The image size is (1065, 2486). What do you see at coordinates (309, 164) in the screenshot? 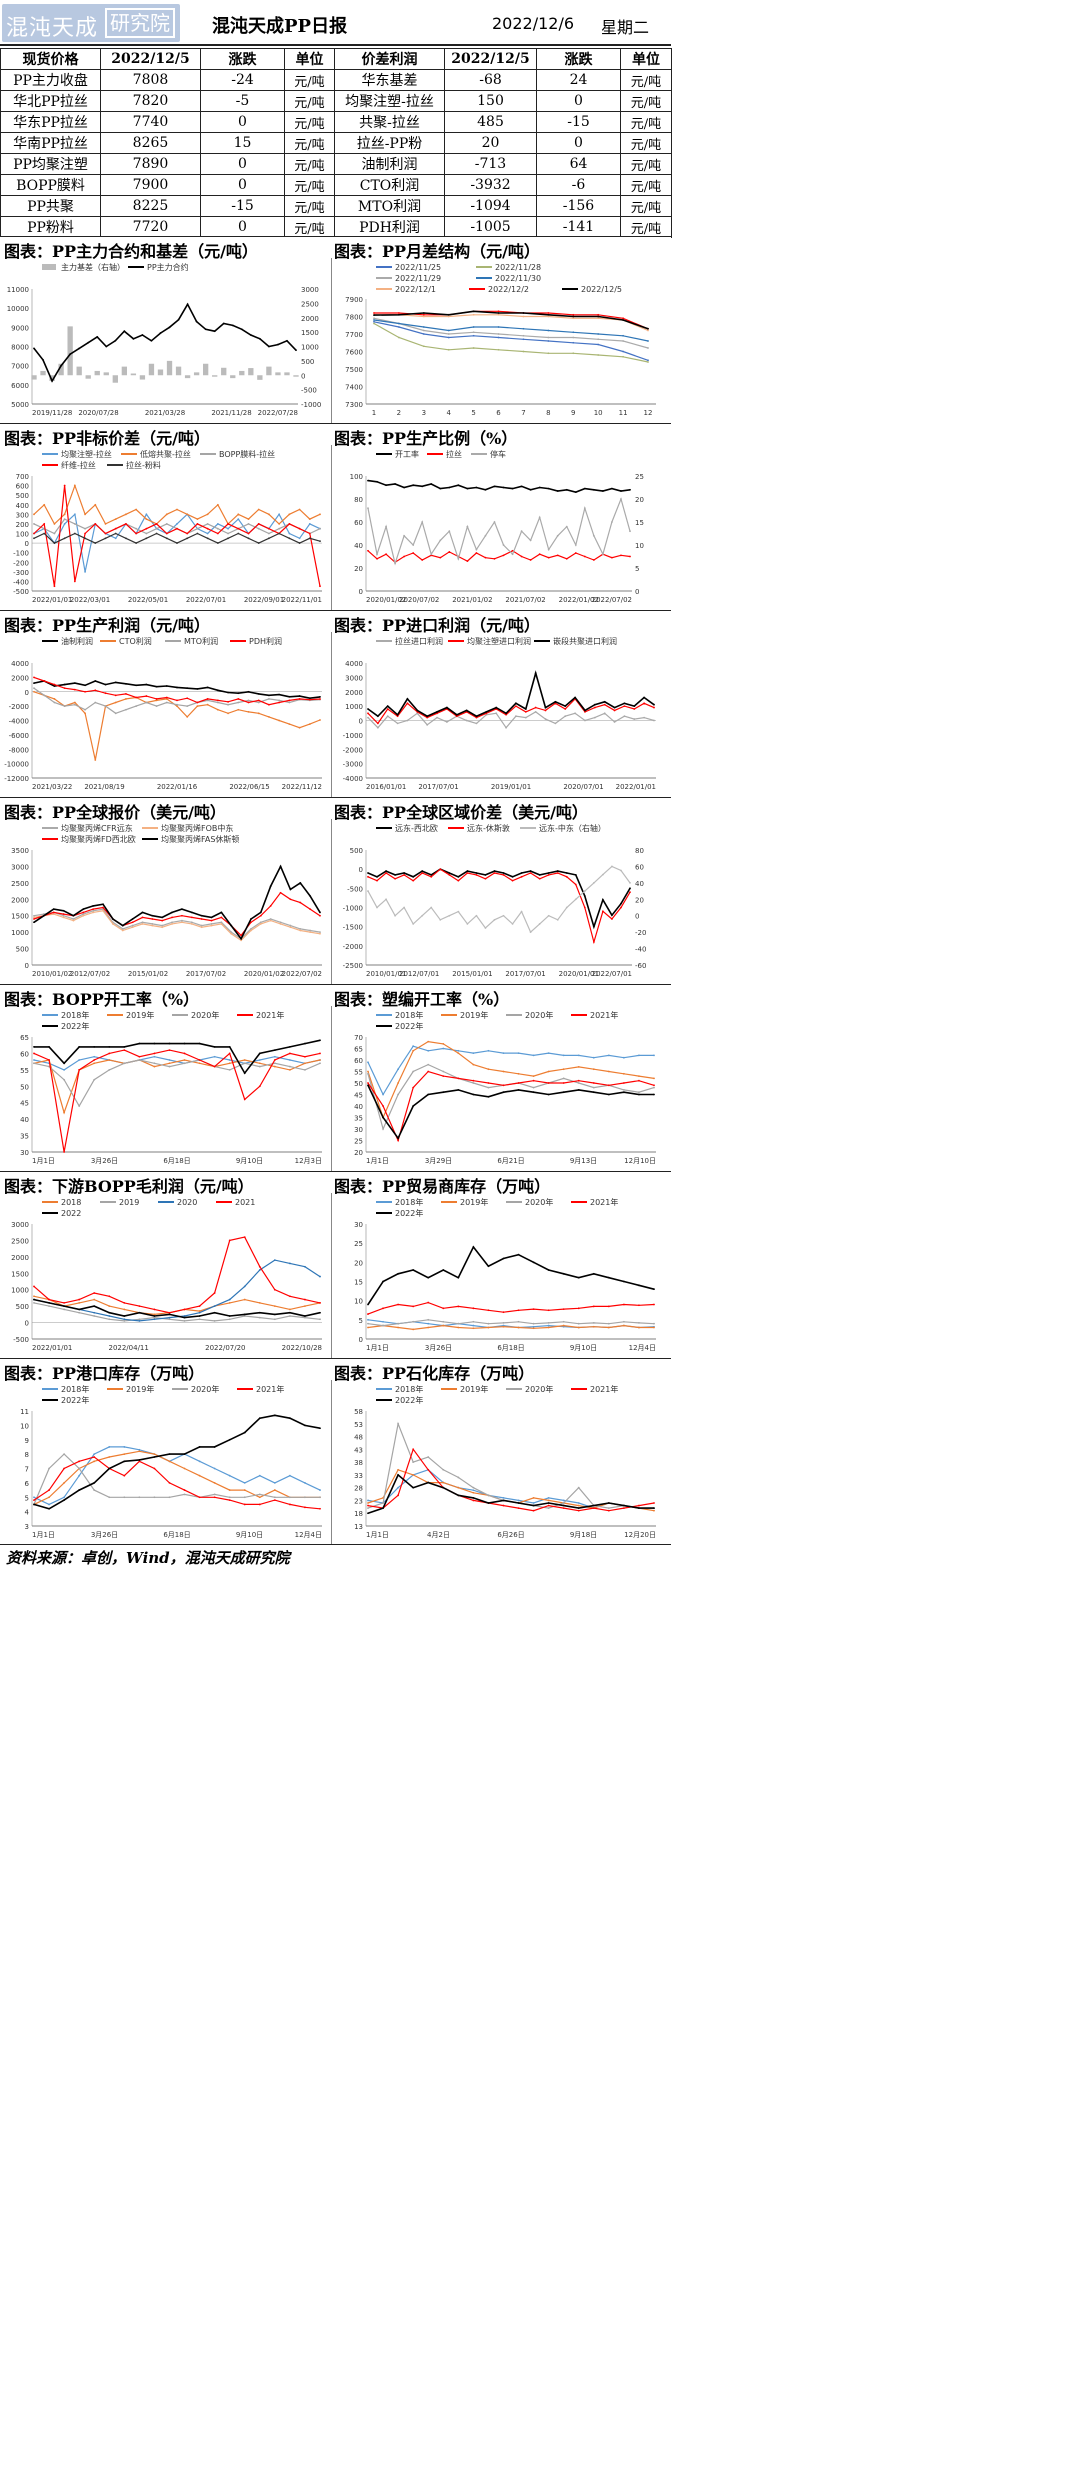
I see `table-cell: 元/吨` at bounding box center [309, 164].